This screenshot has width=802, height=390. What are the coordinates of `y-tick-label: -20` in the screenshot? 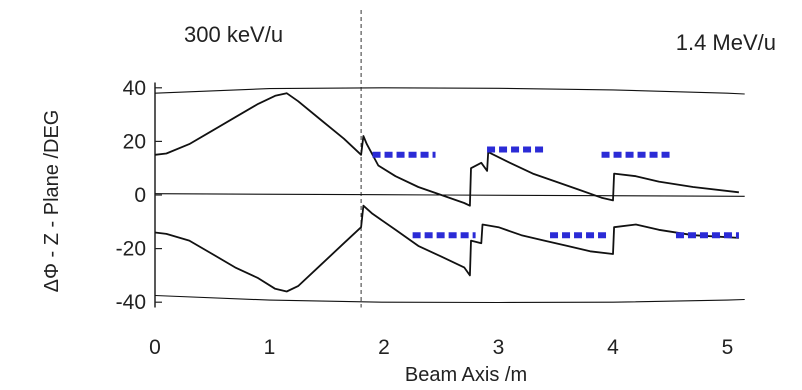 It's located at (131, 249).